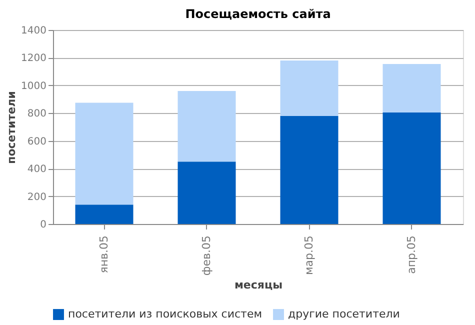 Image resolution: width=475 pixels, height=325 pixels. I want to click on legend-label: другие посетители, so click(344, 314).